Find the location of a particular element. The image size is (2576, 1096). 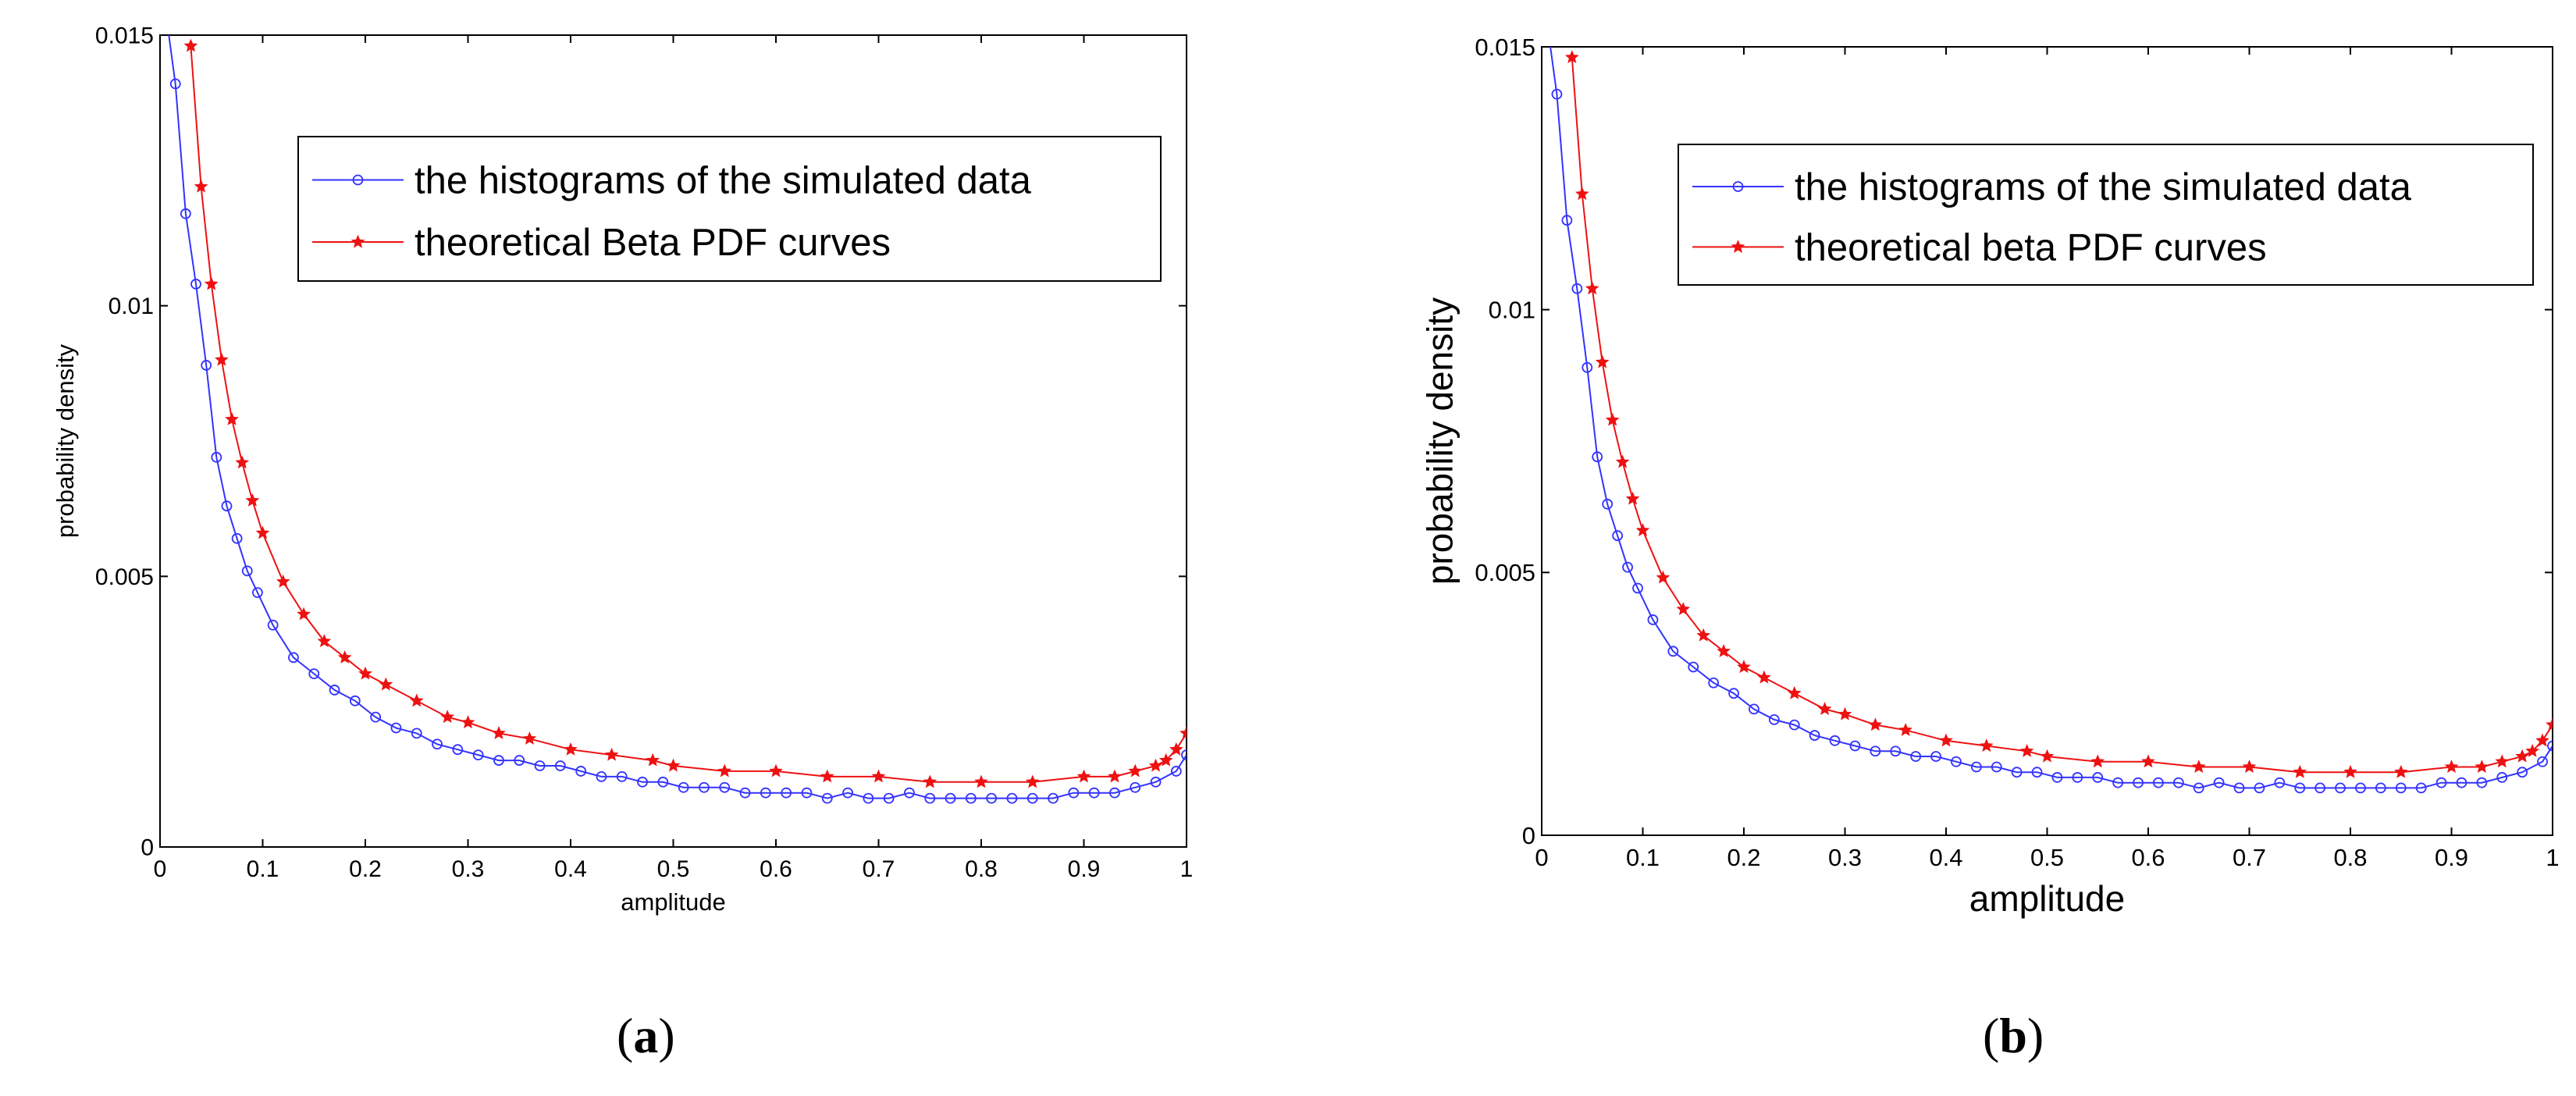

x-axis-label: amplitude is located at coordinates (673, 902).